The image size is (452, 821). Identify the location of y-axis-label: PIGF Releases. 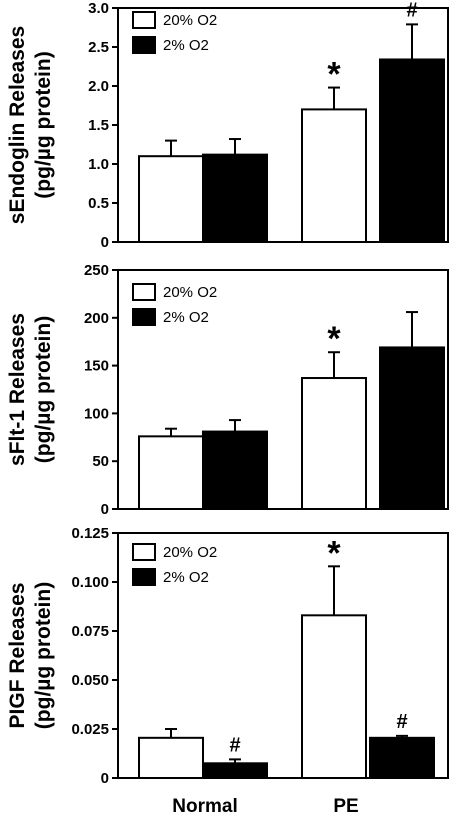
(17, 656).